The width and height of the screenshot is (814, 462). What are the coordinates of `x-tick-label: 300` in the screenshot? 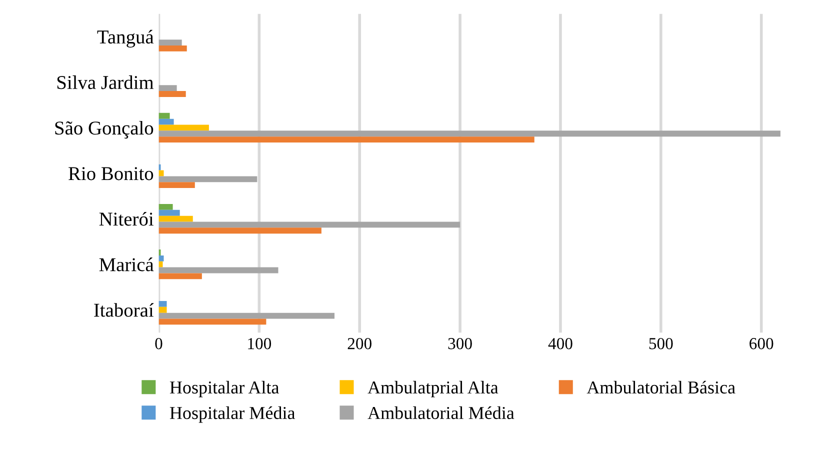 It's located at (460, 344).